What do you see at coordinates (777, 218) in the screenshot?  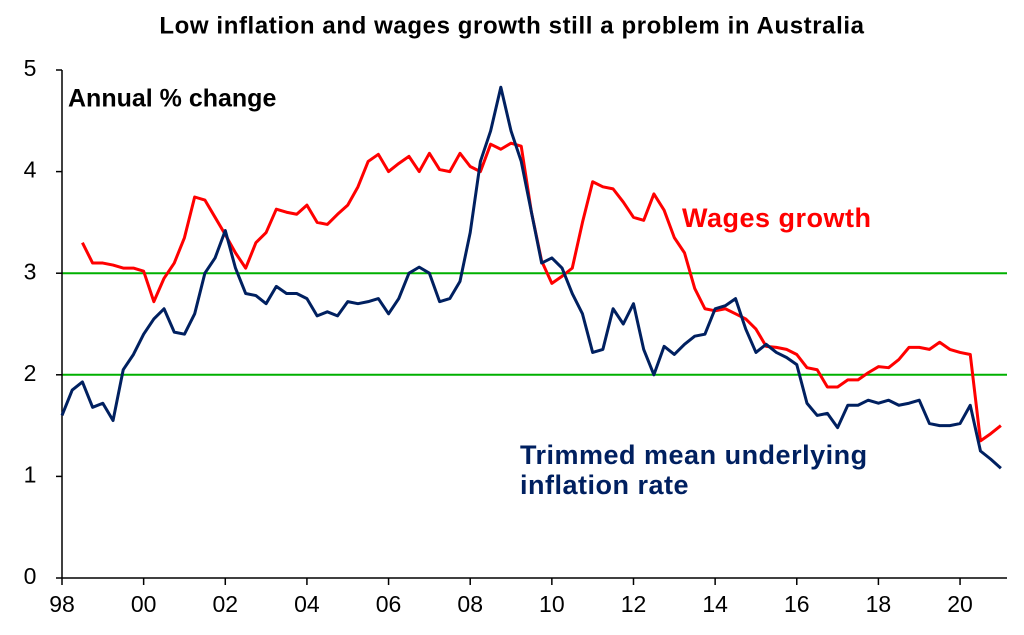 I see `series-label: Wages growth` at bounding box center [777, 218].